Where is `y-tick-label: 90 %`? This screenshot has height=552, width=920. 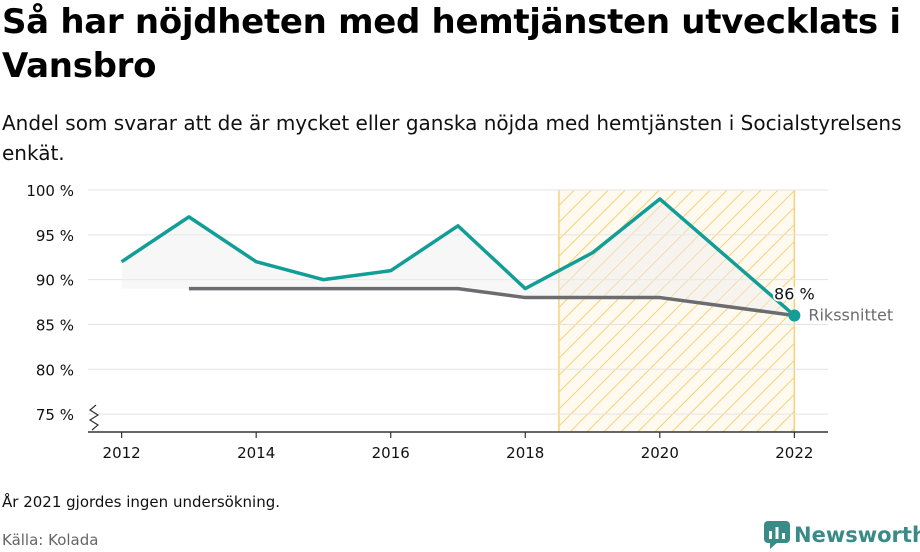 y-tick-label: 90 % is located at coordinates (55, 281).